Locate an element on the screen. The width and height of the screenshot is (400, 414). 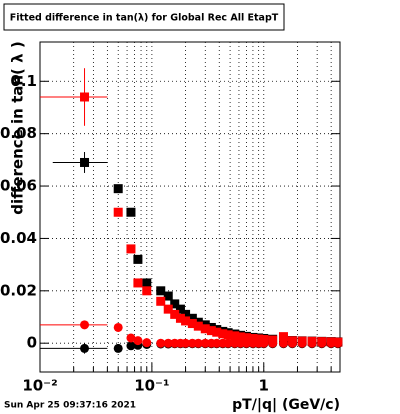
x-tick-label: 10⁻² is located at coordinates (39, 386).